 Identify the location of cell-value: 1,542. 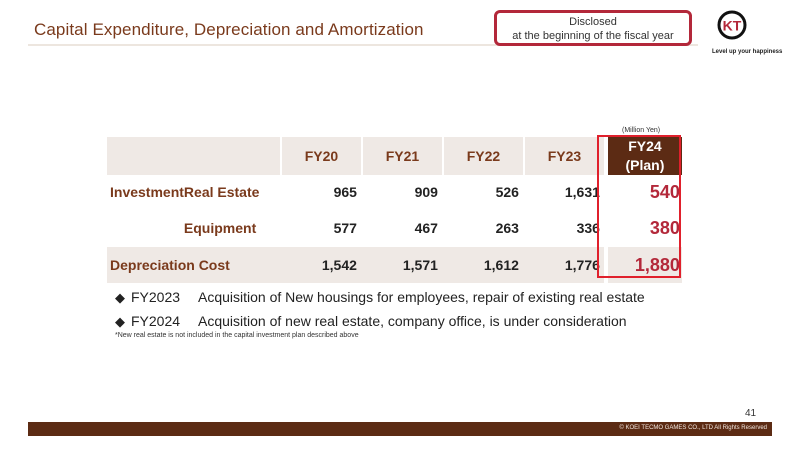
(320, 265).